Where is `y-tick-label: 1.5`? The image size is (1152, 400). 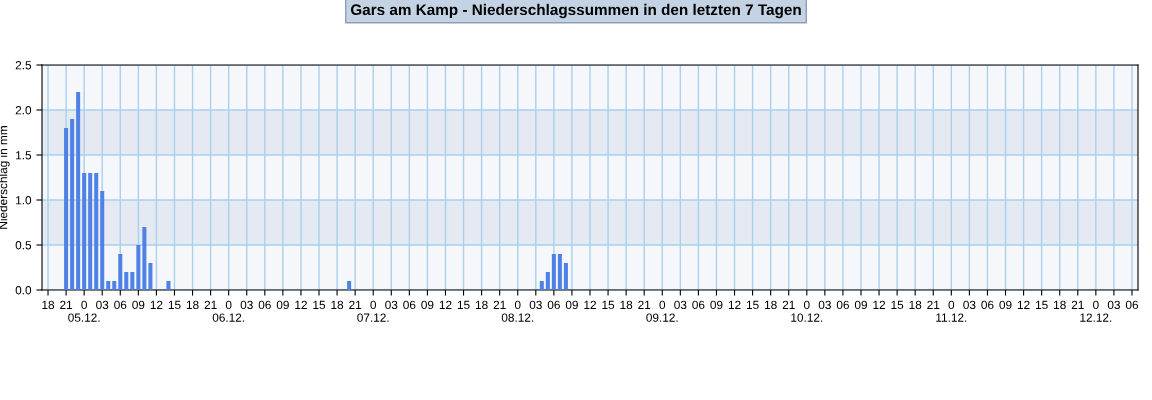 y-tick-label: 1.5 is located at coordinates (24, 155).